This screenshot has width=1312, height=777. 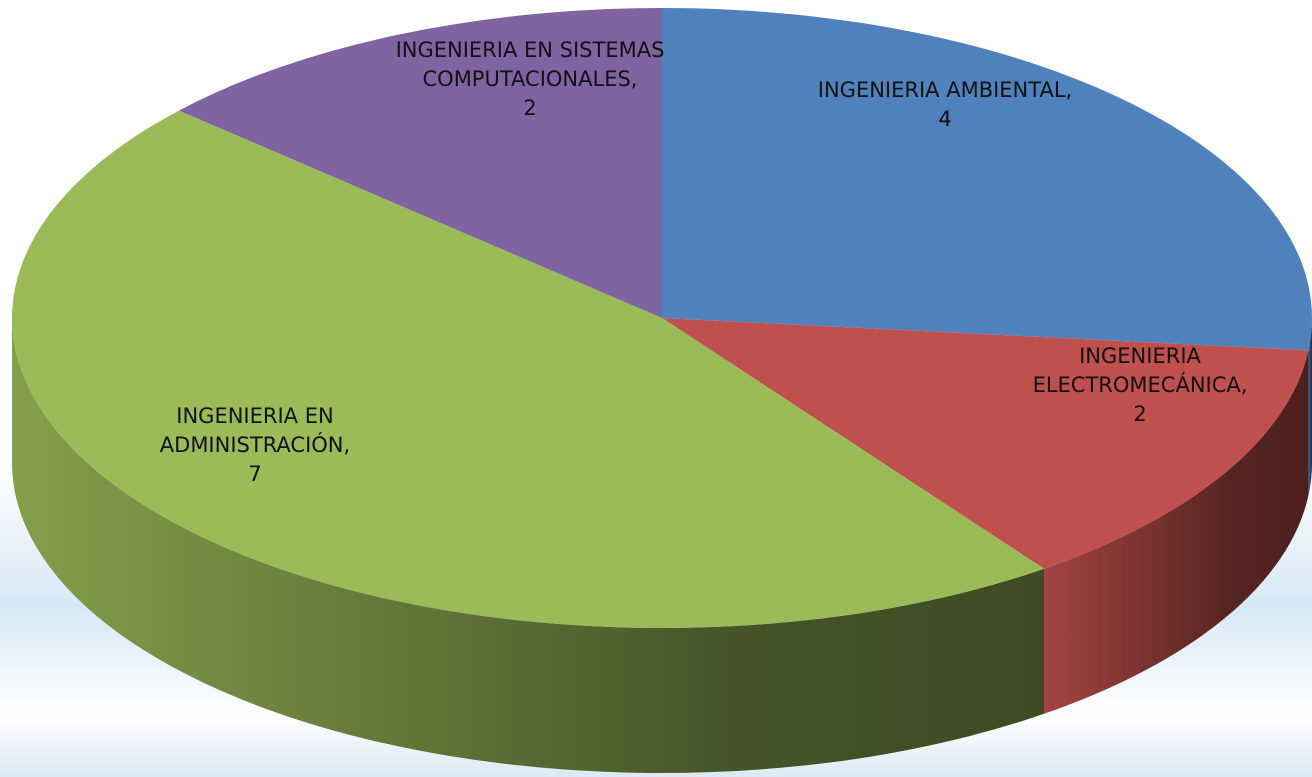 What do you see at coordinates (530, 64) in the screenshot?
I see `label-category: INGENIERIA EN SISTEMAS COMPUTACIONALES,` at bounding box center [530, 64].